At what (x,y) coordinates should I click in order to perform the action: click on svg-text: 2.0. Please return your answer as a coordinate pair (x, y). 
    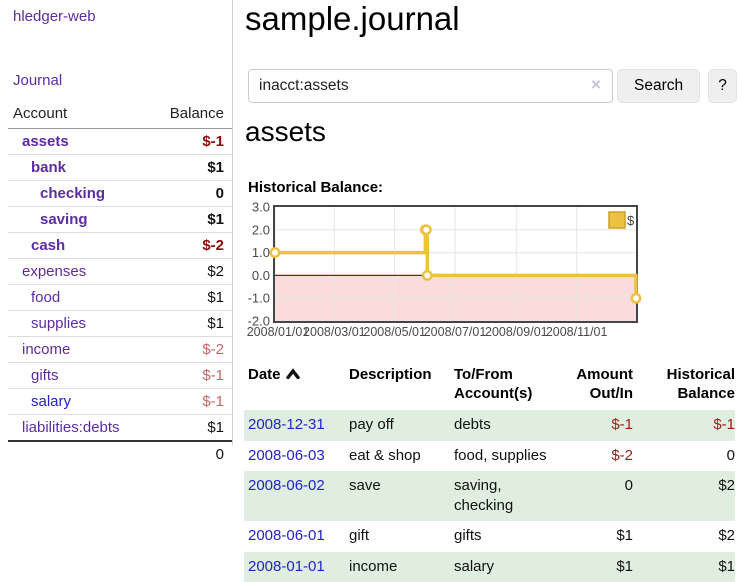
    Looking at the image, I should click on (261, 229).